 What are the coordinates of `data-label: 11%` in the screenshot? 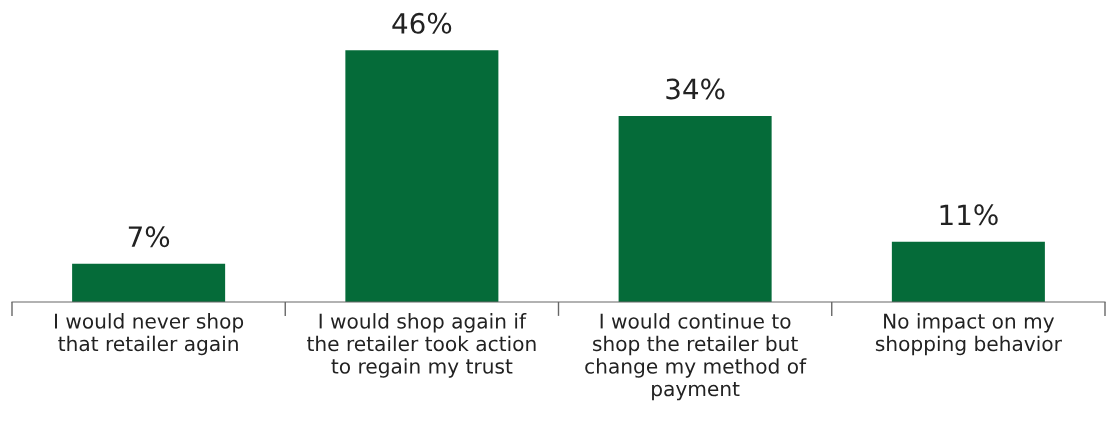 It's located at (969, 215).